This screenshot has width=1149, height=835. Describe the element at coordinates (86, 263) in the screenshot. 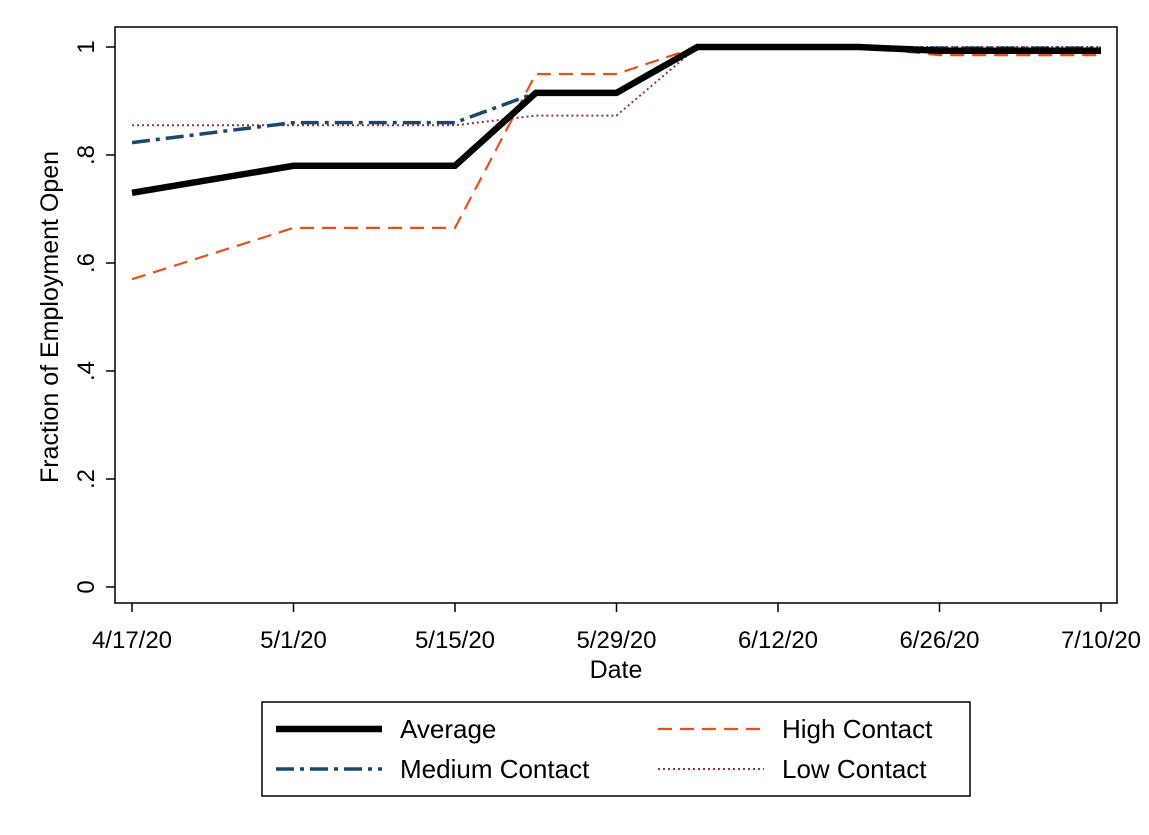

I see `y-tick-label: .6` at that location.